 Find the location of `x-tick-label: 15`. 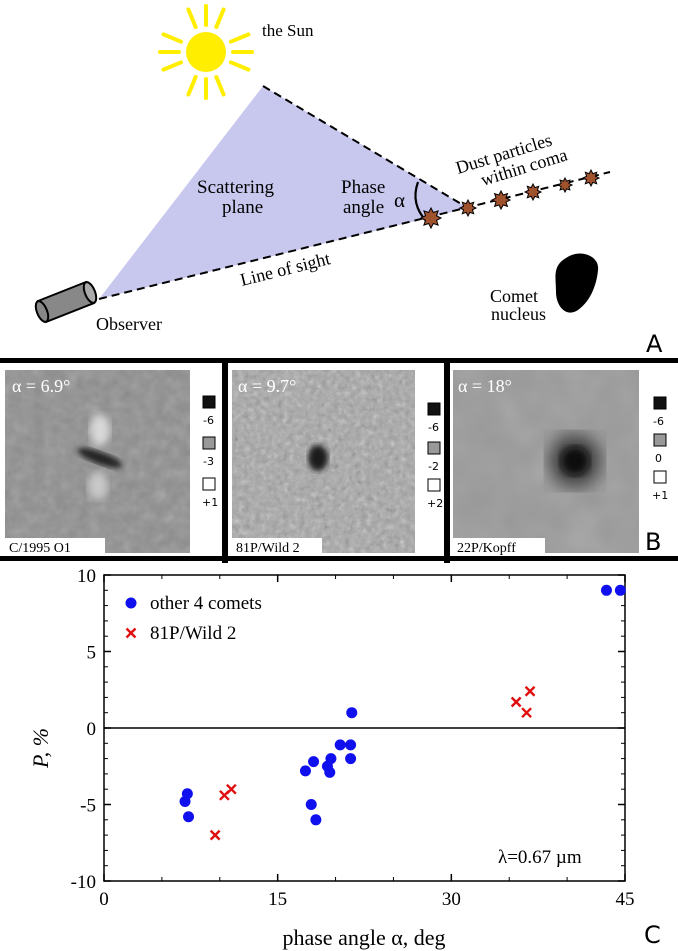

x-tick-label: 15 is located at coordinates (277, 899).